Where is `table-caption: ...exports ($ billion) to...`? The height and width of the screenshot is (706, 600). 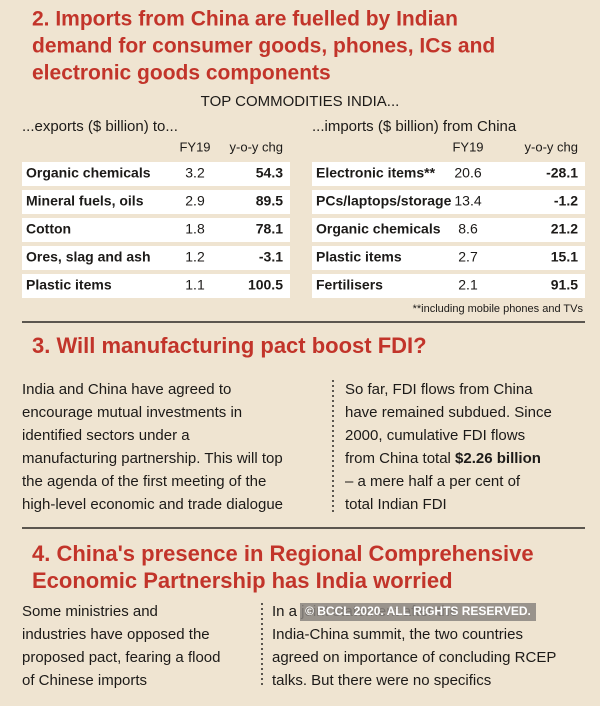 table-caption: ...exports ($ billion) to... is located at coordinates (100, 126).